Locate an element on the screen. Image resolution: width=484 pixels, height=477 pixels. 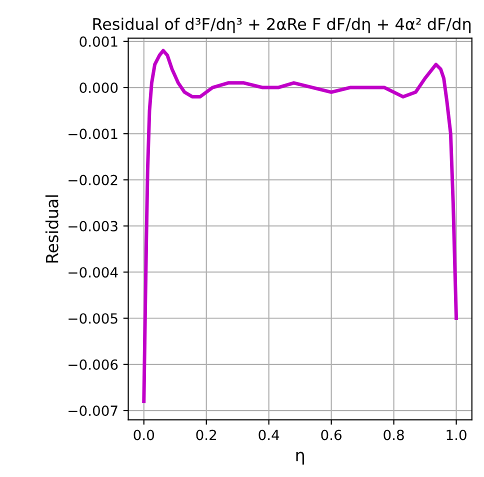
y-tick-label: −0.003 is located at coordinates (93, 226).